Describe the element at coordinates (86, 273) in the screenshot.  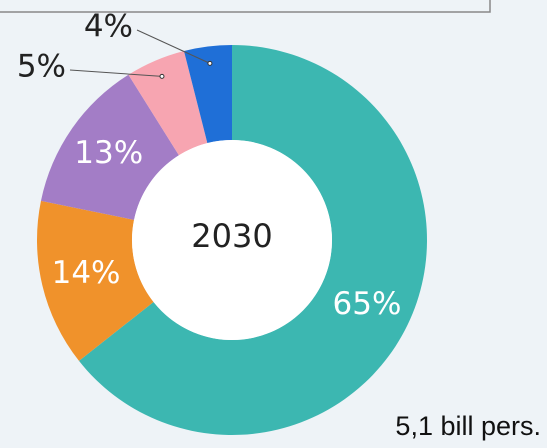
I see `slice-label: 14%` at that location.